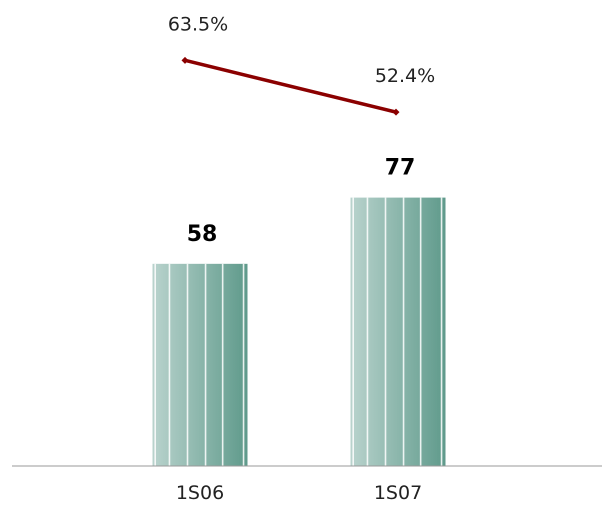 This screenshot has height=509, width=602. What do you see at coordinates (290, 86) in the screenshot?
I see `line-path` at bounding box center [290, 86].